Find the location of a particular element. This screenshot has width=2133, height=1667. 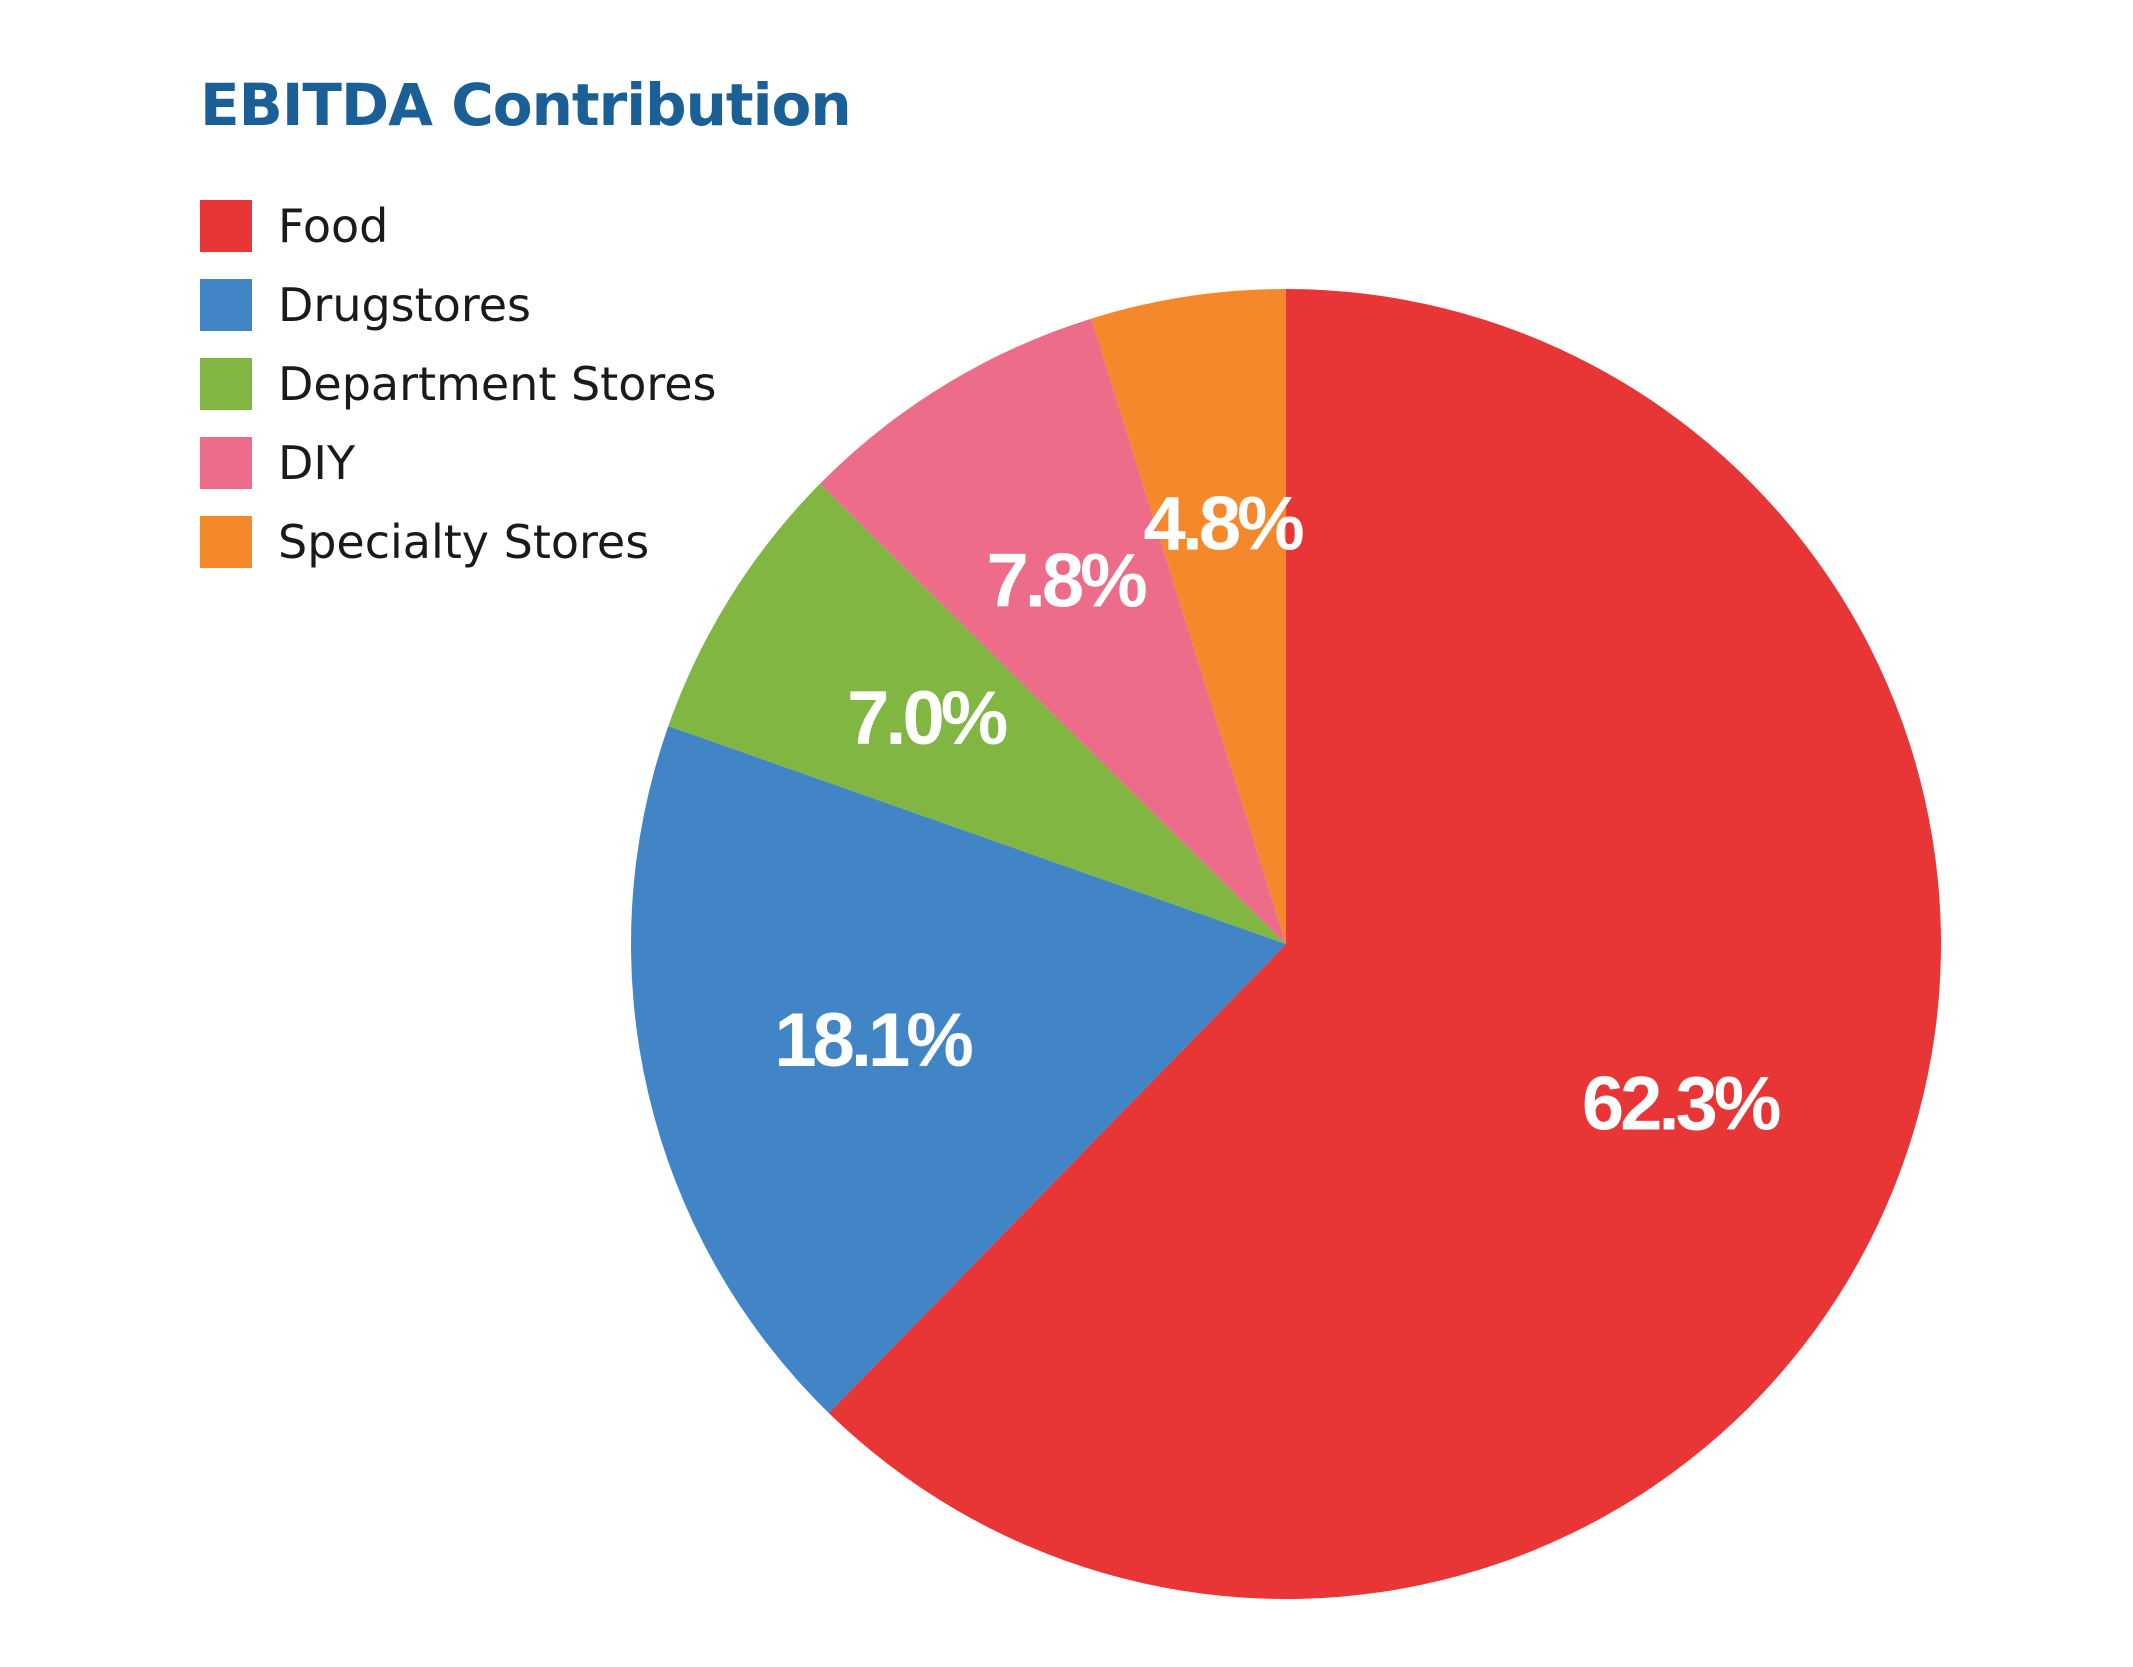

legend-label-department-stores: Department Stores is located at coordinates (497, 384).